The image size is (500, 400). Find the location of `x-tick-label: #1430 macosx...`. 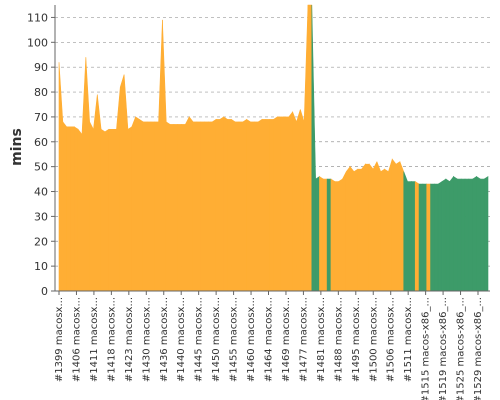

x-tick-label: #1430 macosx... is located at coordinates (146, 339).